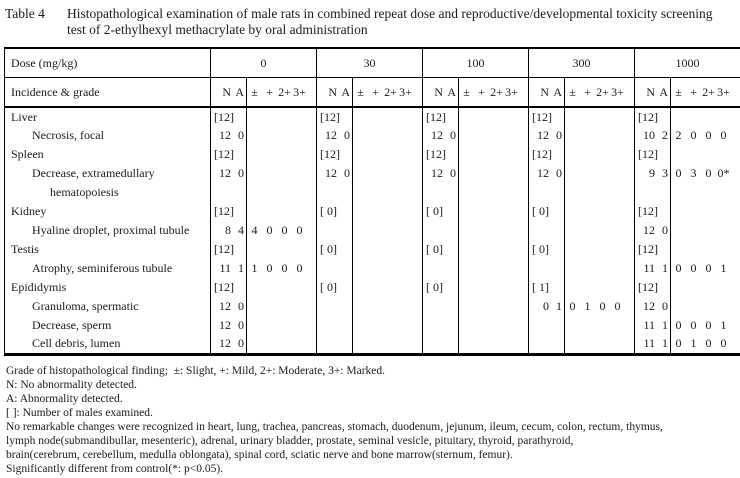 This screenshot has width=740, height=478. Describe the element at coordinates (665, 173) in the screenshot. I see `a-value: 3` at that location.